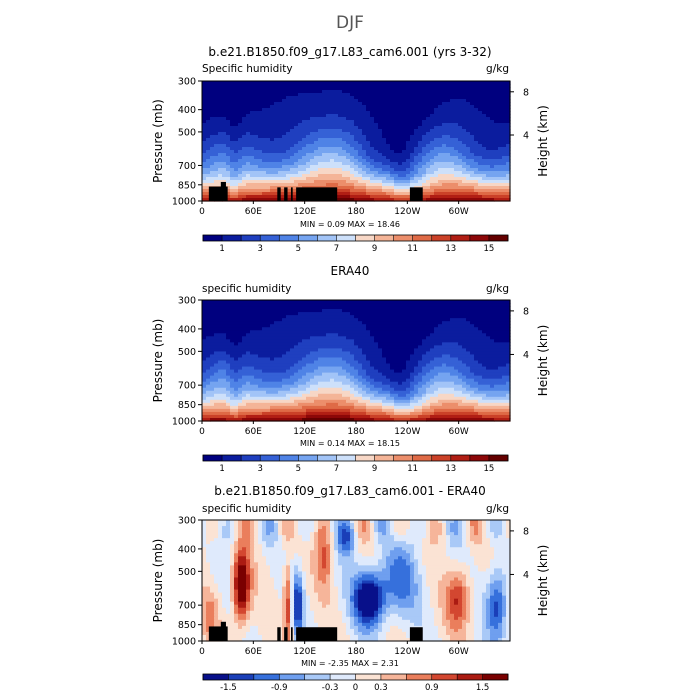  What do you see at coordinates (228, 688) in the screenshot?
I see `colorbar-label: -1.5` at bounding box center [228, 688].